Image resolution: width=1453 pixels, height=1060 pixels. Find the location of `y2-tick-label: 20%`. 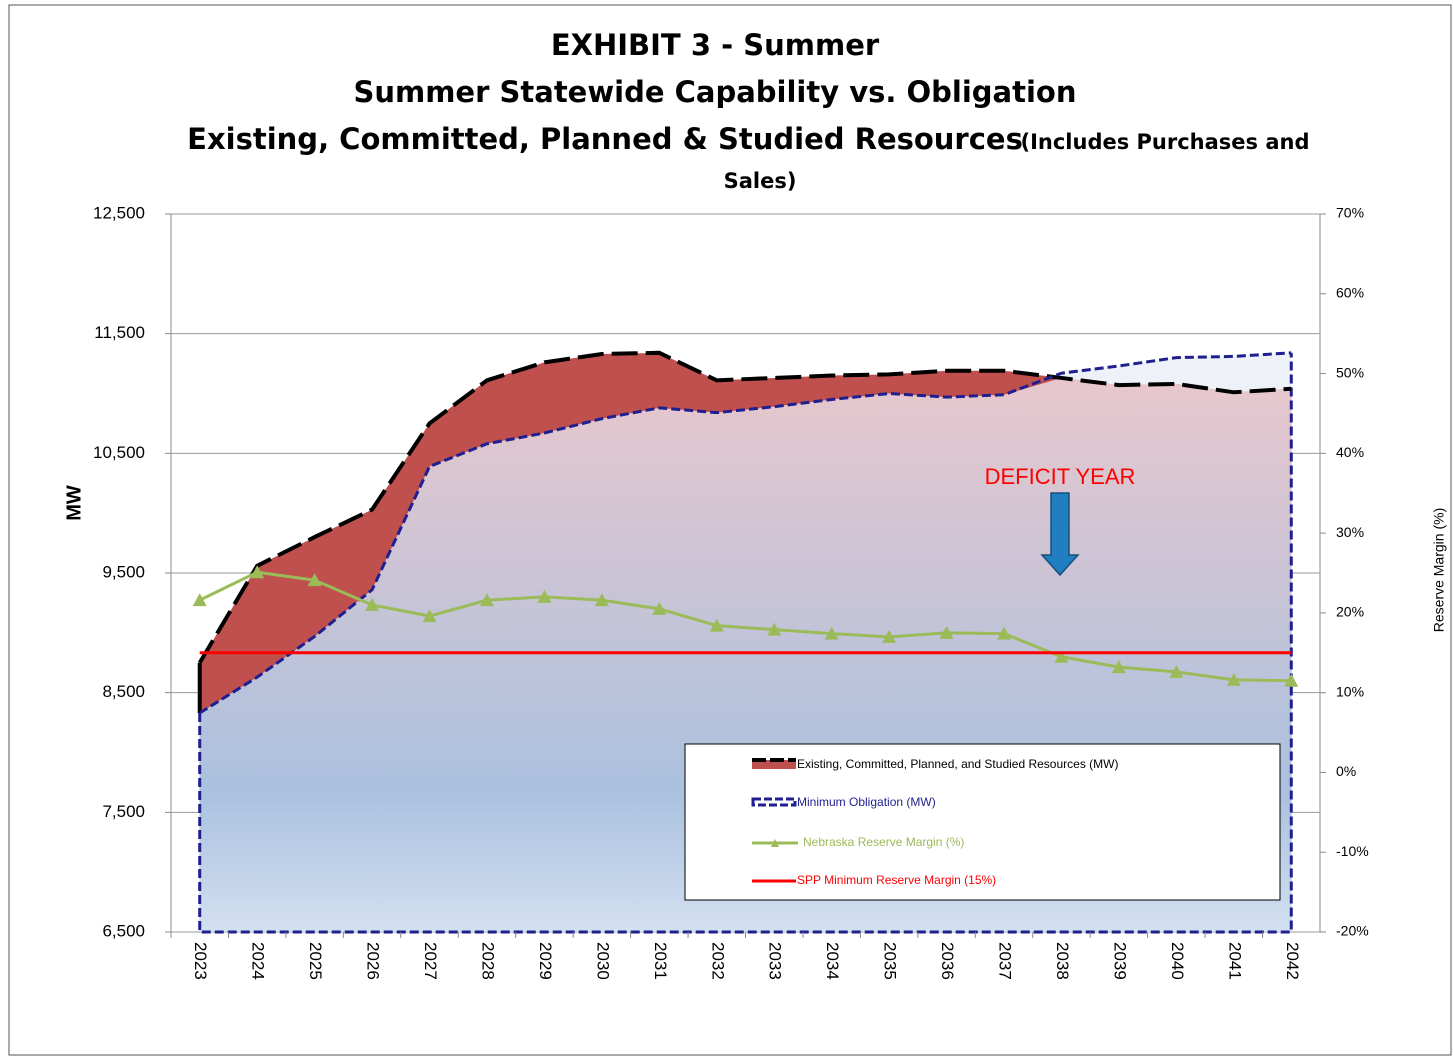

y2-tick-label: 20% is located at coordinates (1350, 612).